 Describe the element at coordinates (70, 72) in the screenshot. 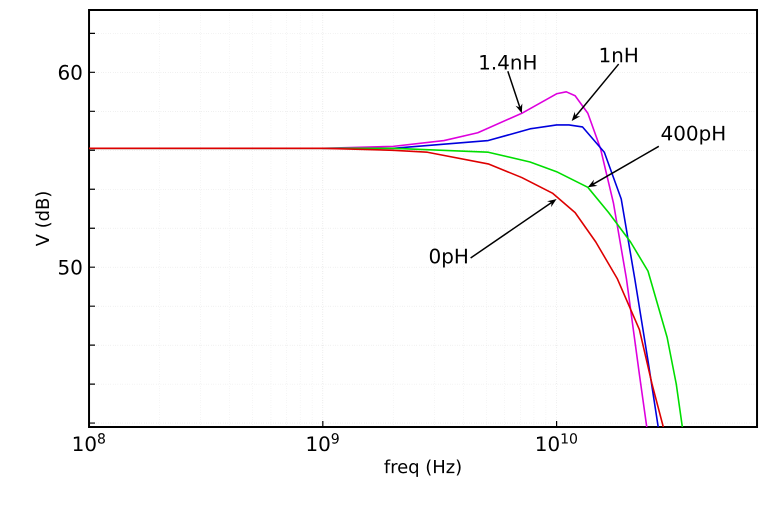

I see `y-tick-label: 60` at that location.